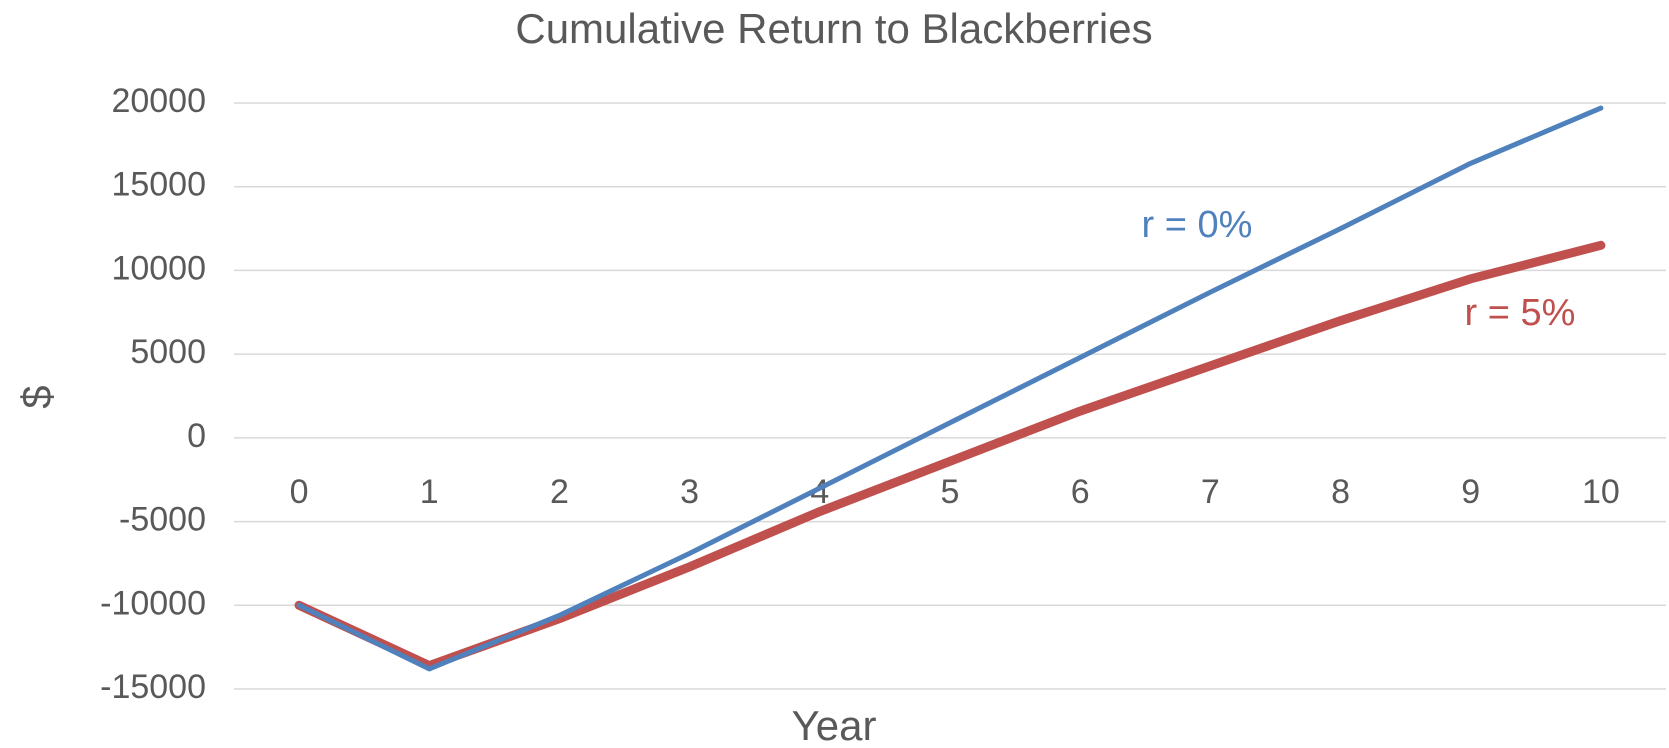  Describe the element at coordinates (1520, 313) in the screenshot. I see `series-label: r = 5%` at that location.